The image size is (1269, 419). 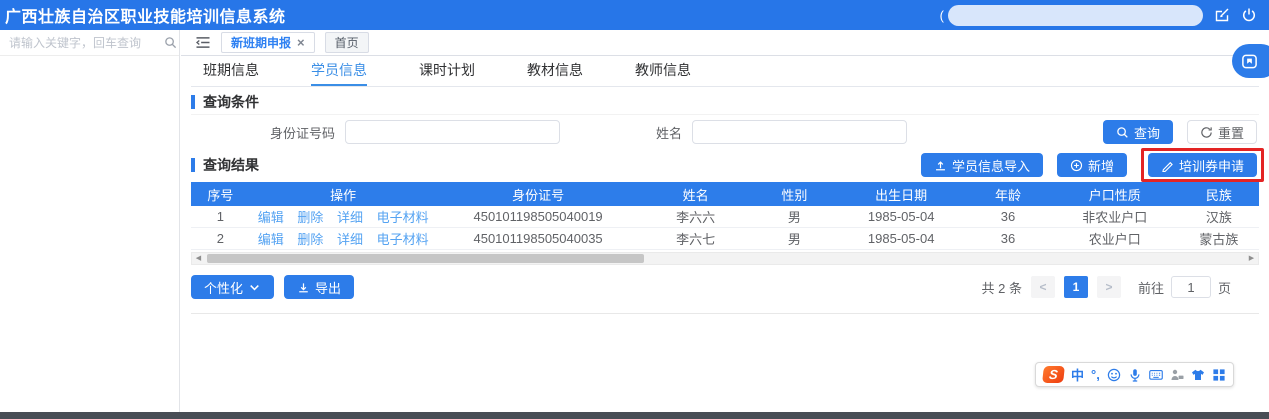 I want to click on export-button: 导出, so click(x=319, y=287).